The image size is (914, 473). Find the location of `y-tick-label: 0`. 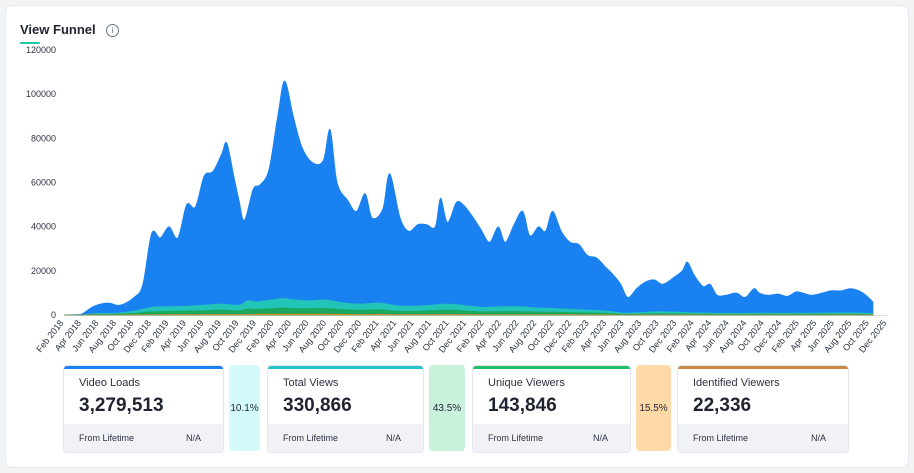

y-tick-label: 0 is located at coordinates (53, 315).